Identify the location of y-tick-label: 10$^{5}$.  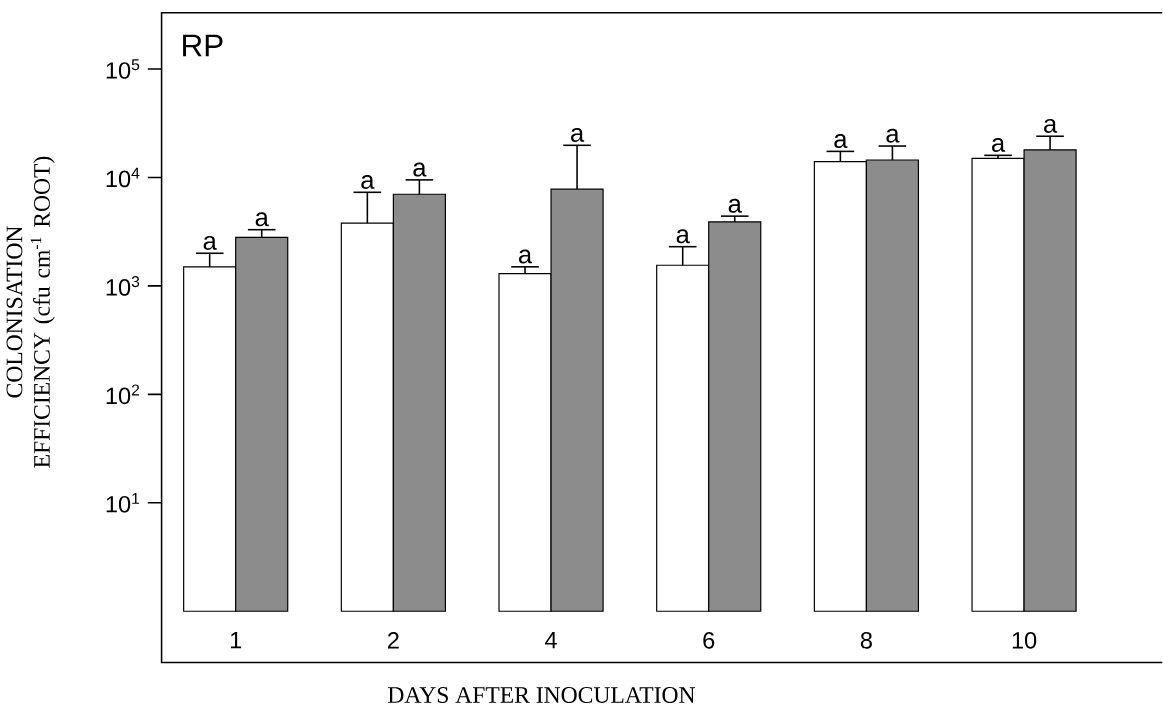
(123, 69).